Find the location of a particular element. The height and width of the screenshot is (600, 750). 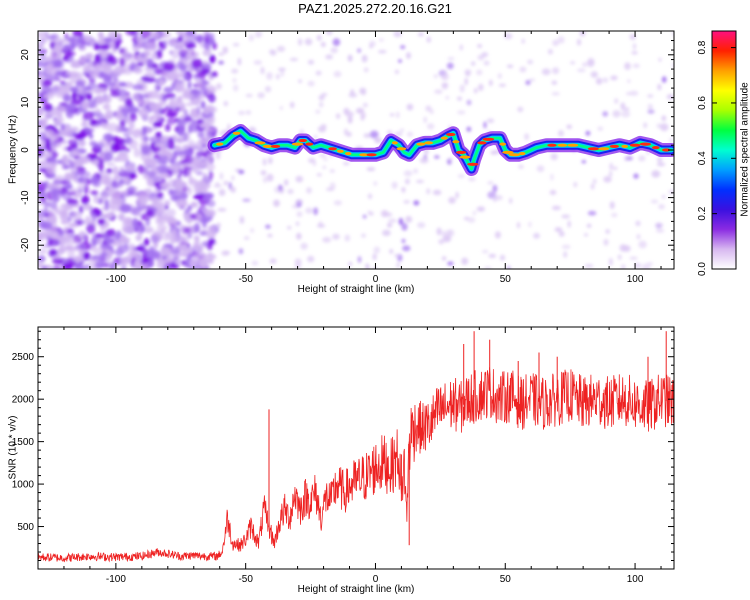

colorbar-tick-label: 0.0 is located at coordinates (702, 269).